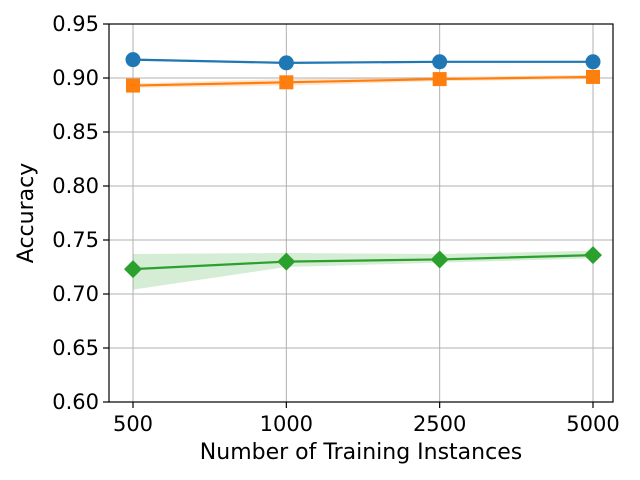  Describe the element at coordinates (439, 424) in the screenshot. I see `x-tick-label: 2500` at that location.